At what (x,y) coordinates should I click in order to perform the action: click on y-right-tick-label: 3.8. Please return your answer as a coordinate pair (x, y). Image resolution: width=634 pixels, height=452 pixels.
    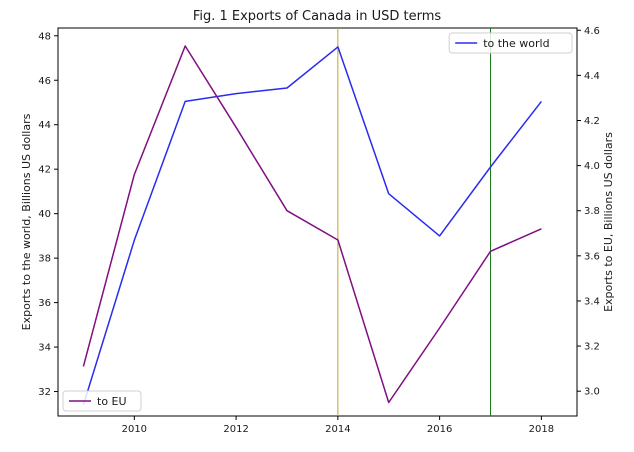
    Looking at the image, I should click on (592, 211).